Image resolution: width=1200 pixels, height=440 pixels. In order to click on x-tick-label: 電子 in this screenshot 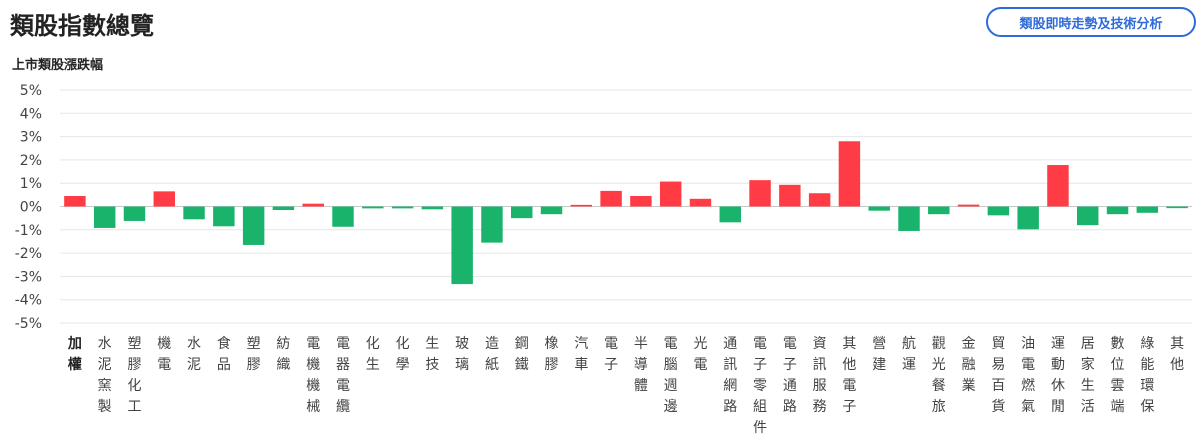, I will do `click(611, 354)`.